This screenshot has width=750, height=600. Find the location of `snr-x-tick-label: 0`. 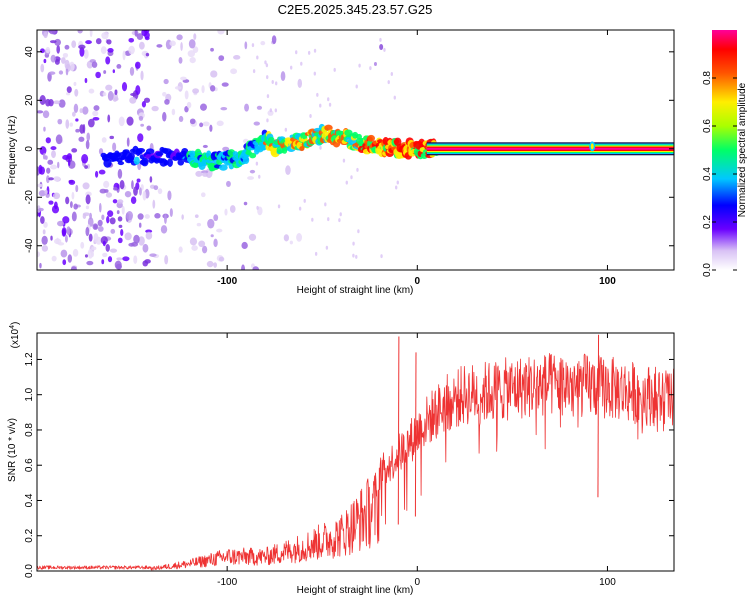

snr-x-tick-label: 0 is located at coordinates (418, 582).